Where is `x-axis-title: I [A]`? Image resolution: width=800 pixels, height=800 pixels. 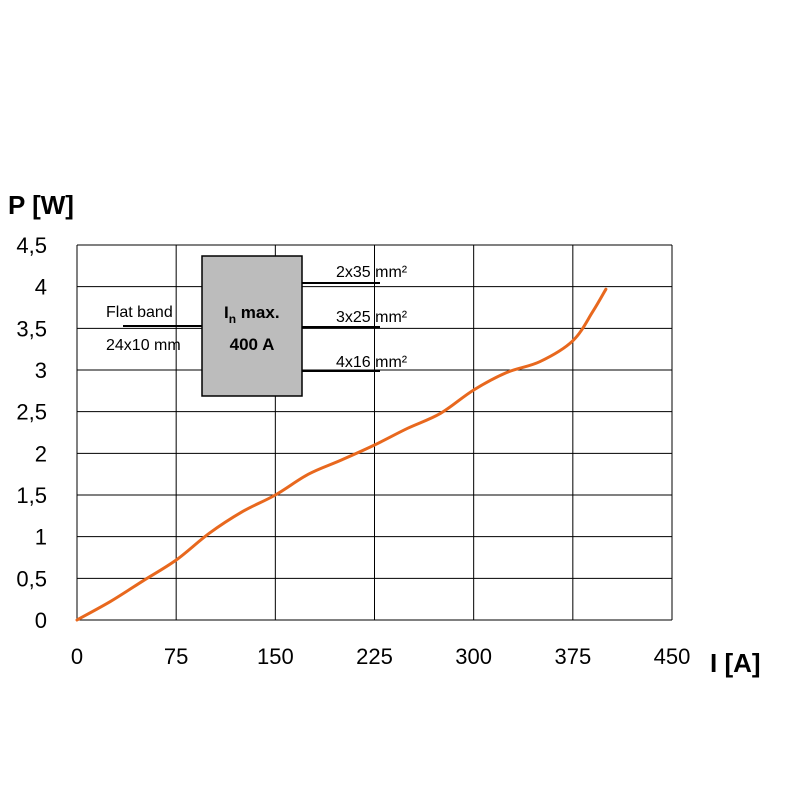 x-axis-title: I [A] is located at coordinates (735, 663).